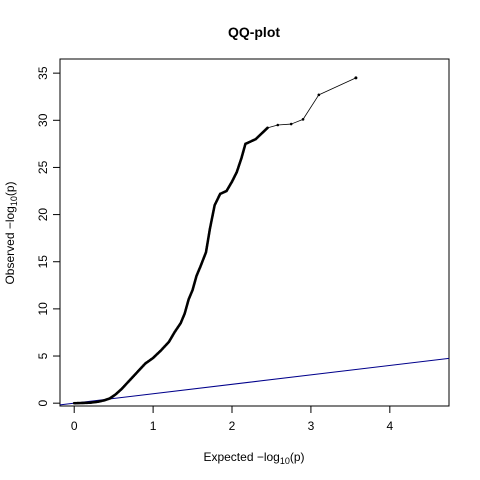  What do you see at coordinates (43, 215) in the screenshot?
I see `y-tick-label: 20` at bounding box center [43, 215].